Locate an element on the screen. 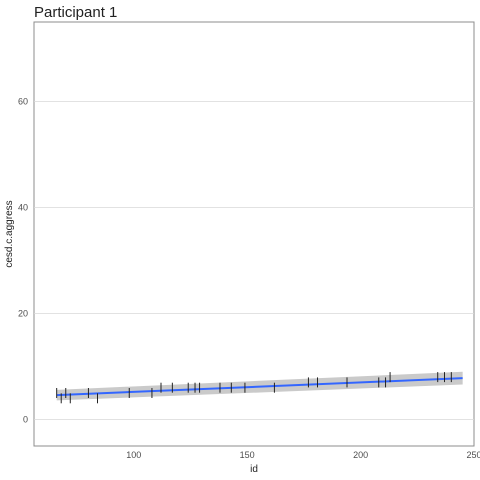 The width and height of the screenshot is (480, 480). y-axis-label: cesd.c.aggress is located at coordinates (9, 233).